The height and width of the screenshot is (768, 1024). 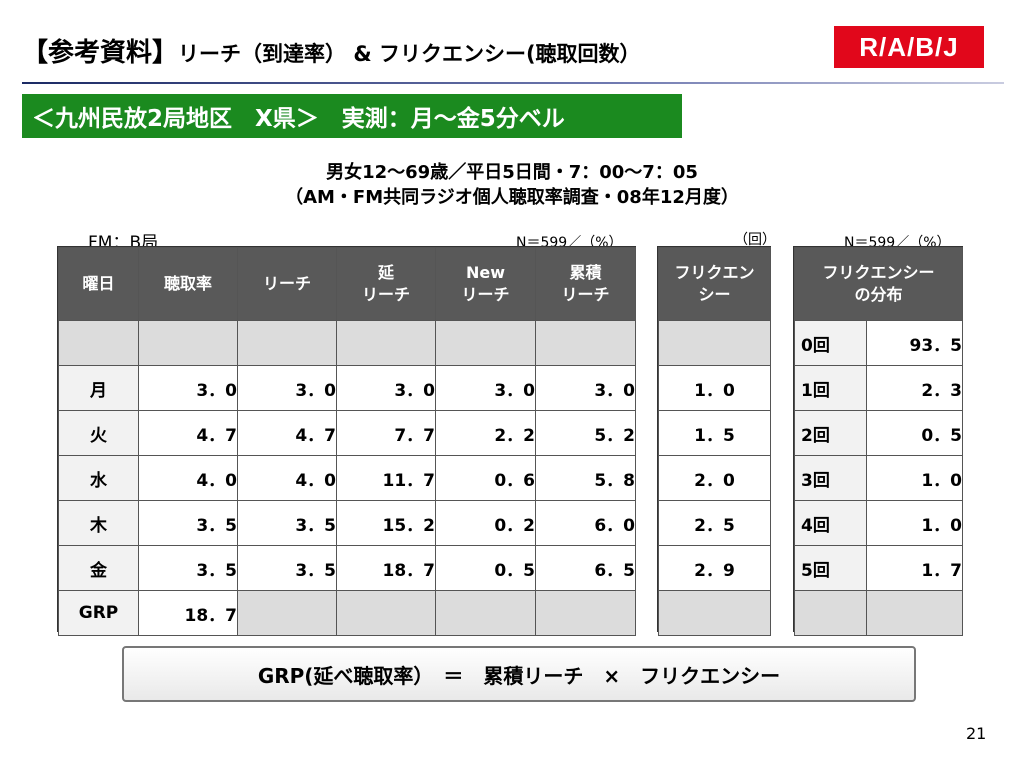 I want to click on table-row: 5回 1．7, so click(x=879, y=568).